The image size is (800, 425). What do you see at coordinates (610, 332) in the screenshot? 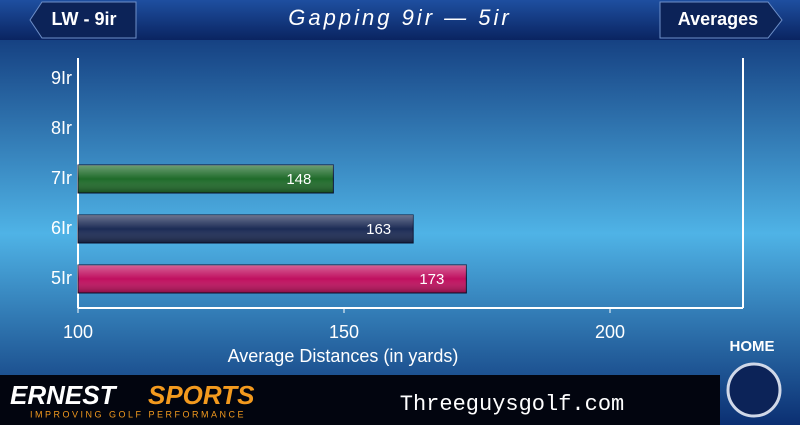
I see `x-tick-label: 200` at bounding box center [610, 332].